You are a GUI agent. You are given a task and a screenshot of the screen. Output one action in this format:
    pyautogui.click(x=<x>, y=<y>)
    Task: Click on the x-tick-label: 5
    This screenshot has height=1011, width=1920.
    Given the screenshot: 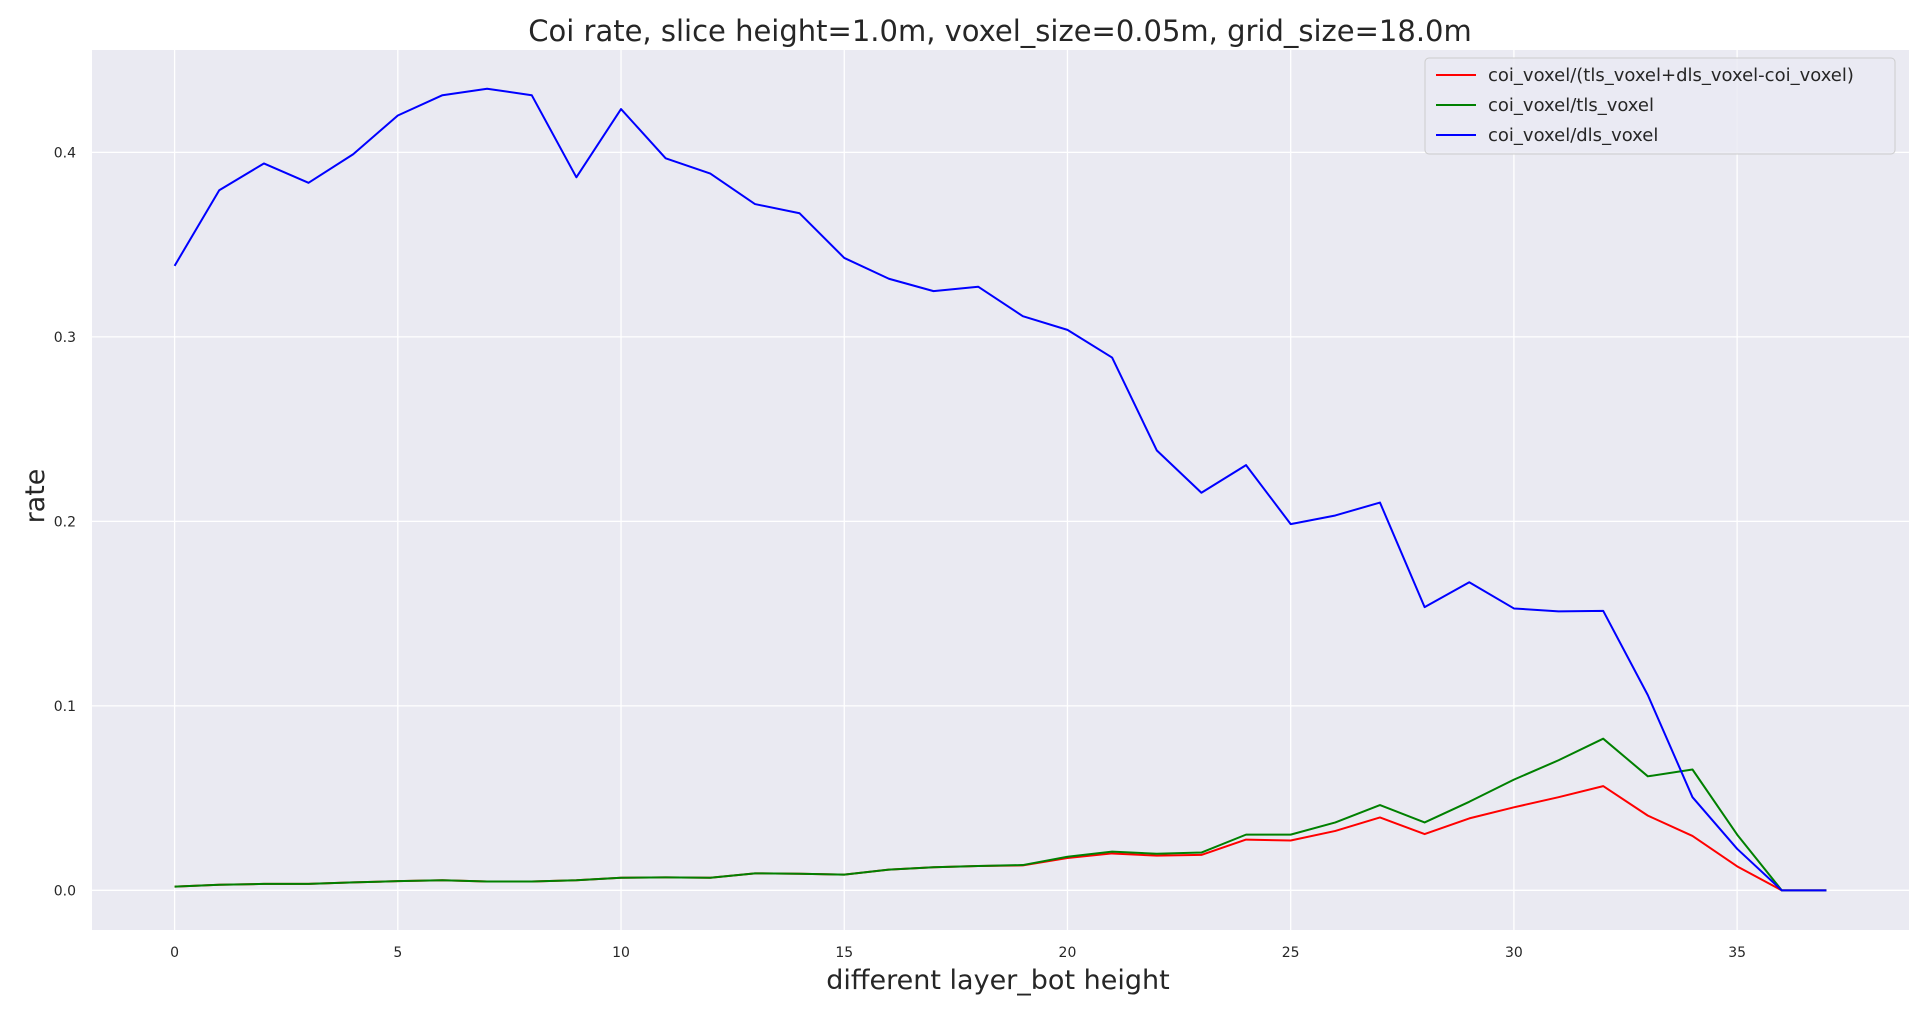 What is the action you would take?
    pyautogui.click(x=397, y=953)
    